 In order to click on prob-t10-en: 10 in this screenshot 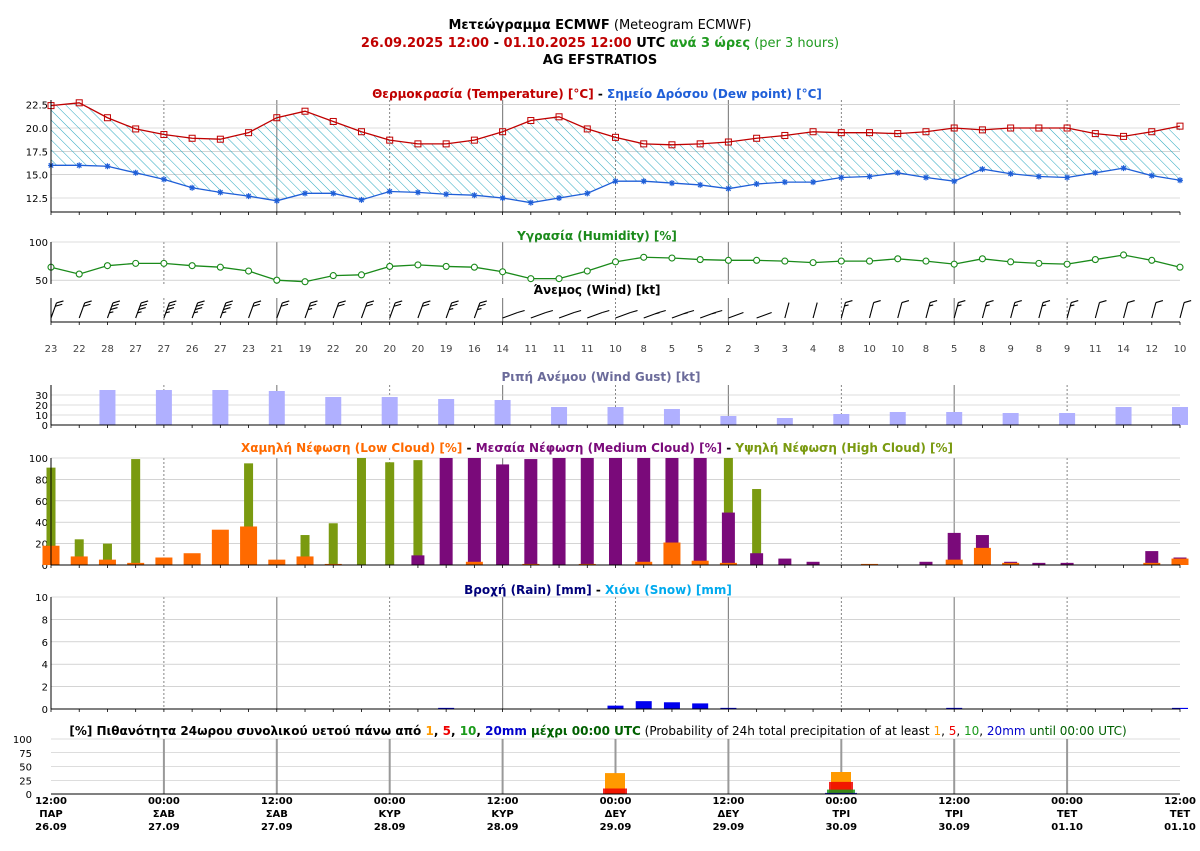, I will do `click(971, 731)`.